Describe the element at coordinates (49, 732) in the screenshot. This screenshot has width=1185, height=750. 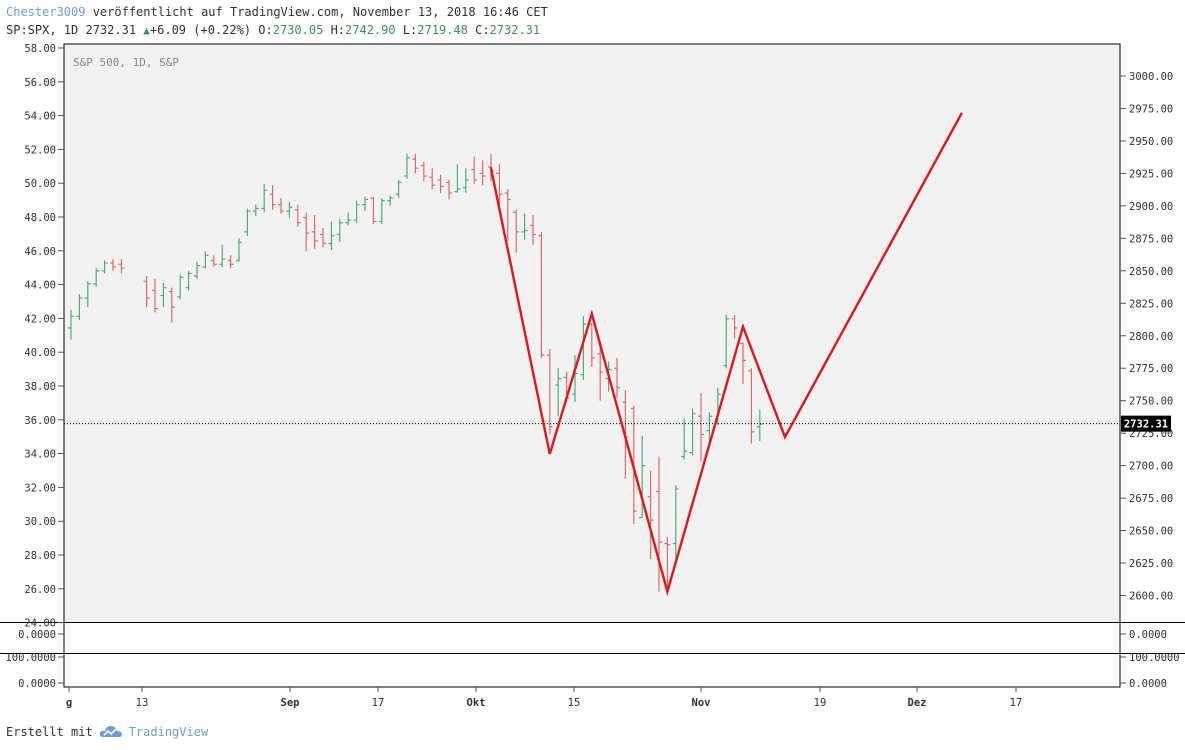
I see `created-with-text: Erstellt mit` at that location.